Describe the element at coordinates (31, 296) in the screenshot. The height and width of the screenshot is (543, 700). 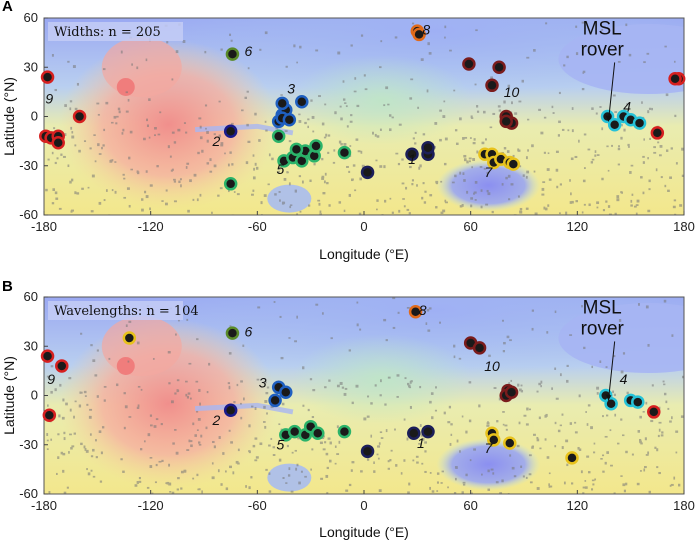
I see `y-tick-label: 60` at that location.